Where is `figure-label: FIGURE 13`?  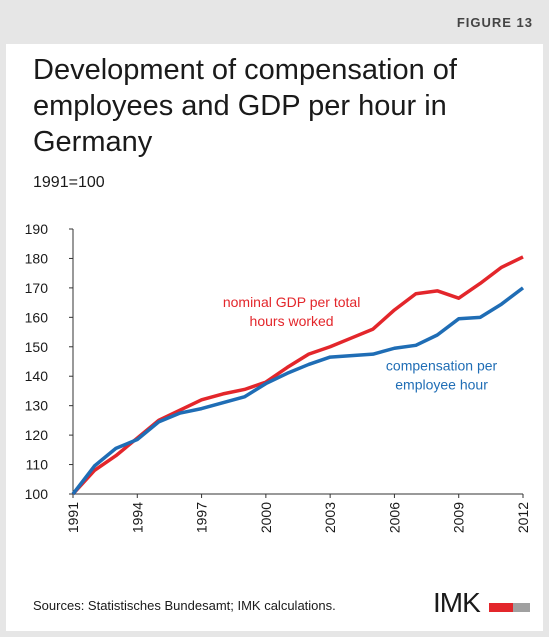
figure-label: FIGURE 13 is located at coordinates (495, 22).